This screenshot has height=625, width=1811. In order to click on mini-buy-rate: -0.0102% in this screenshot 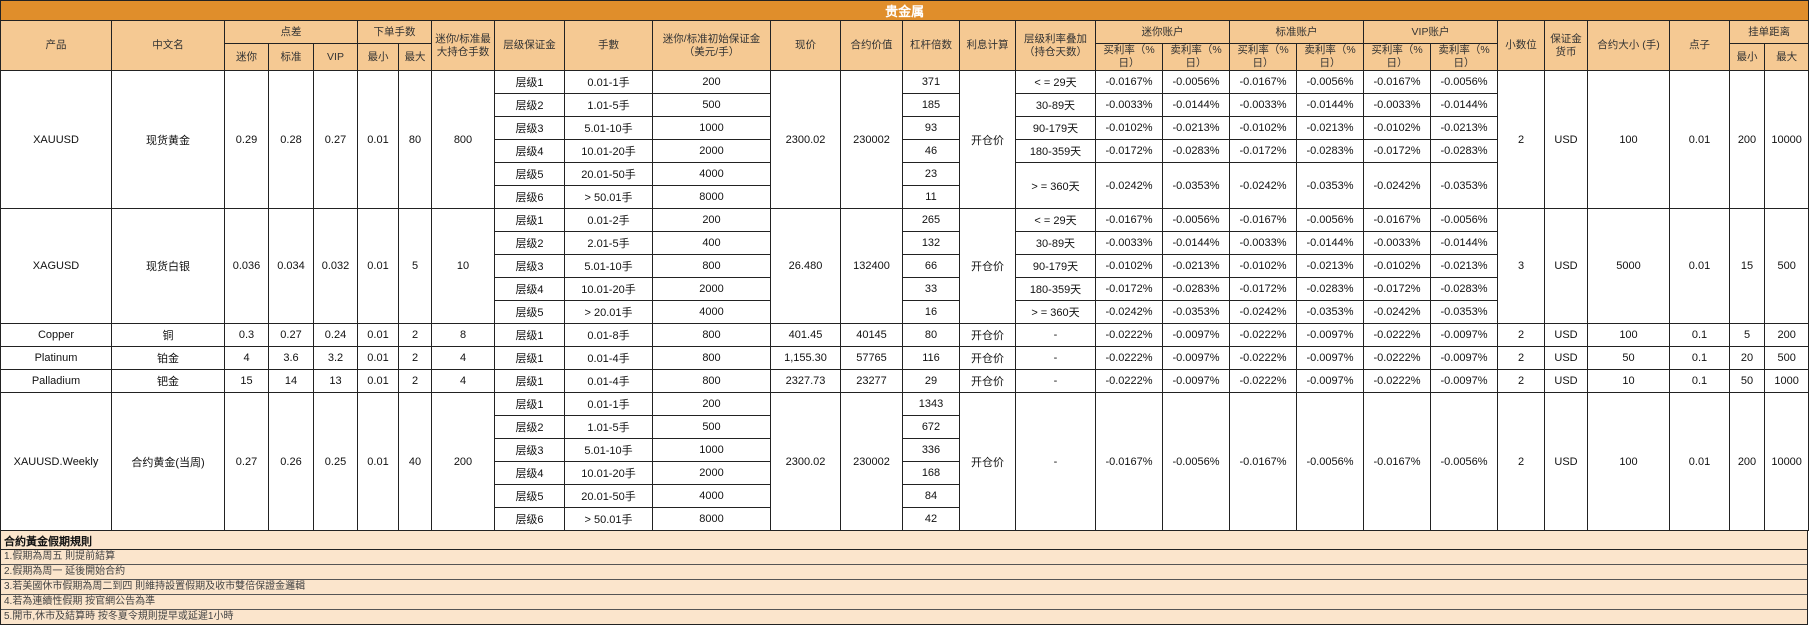, I will do `click(1129, 128)`.